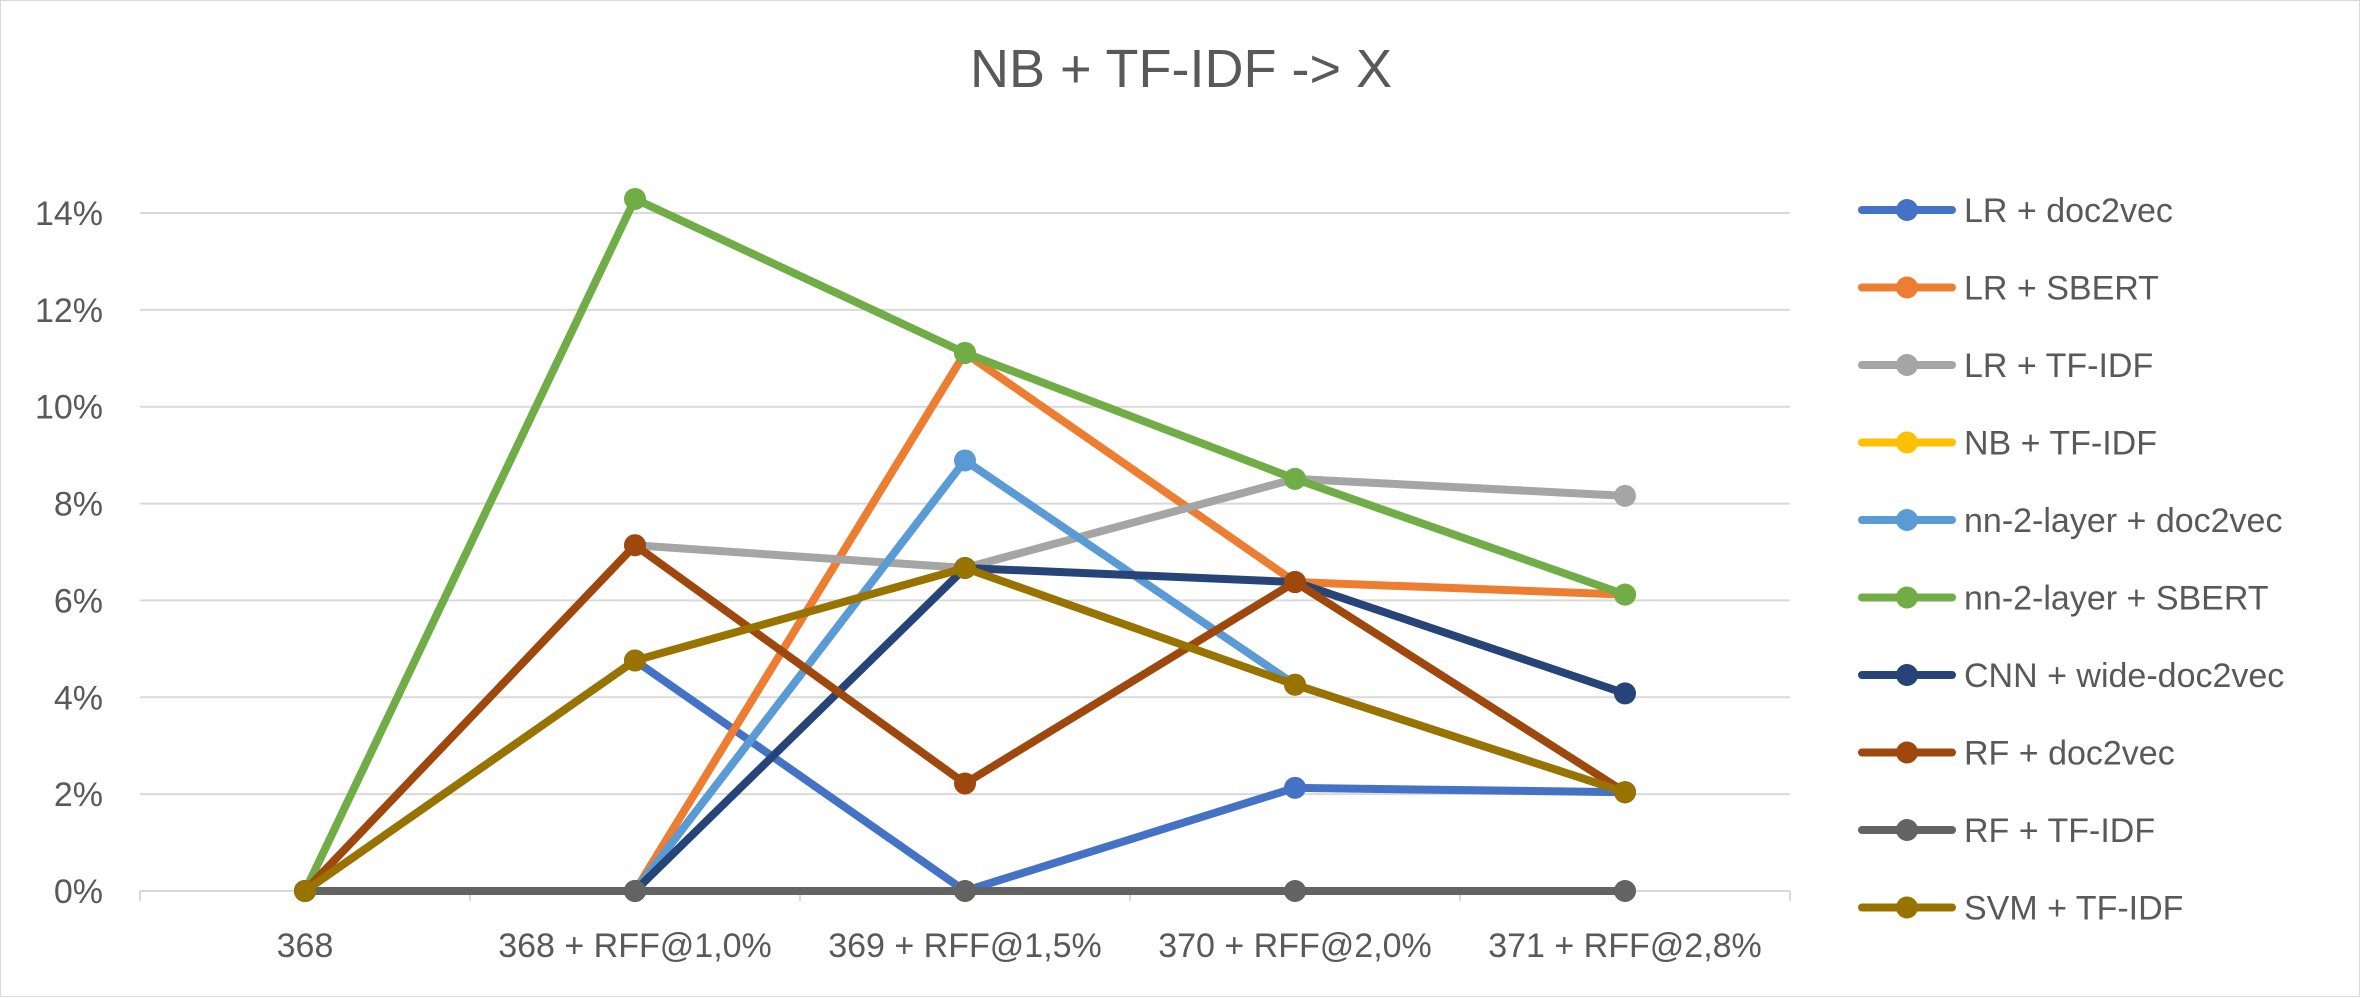 The image size is (2362, 999). Describe the element at coordinates (2069, 754) in the screenshot. I see `legend-label: RF + doc2vec` at that location.